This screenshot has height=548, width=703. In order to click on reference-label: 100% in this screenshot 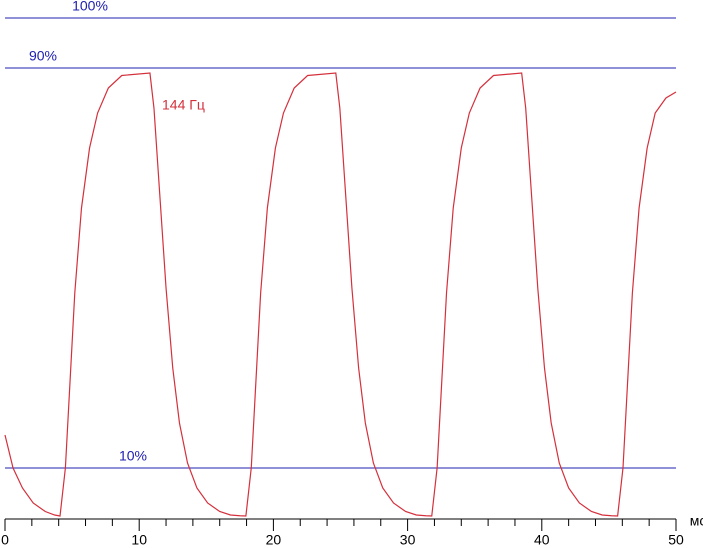, I will do `click(90, 7)`.